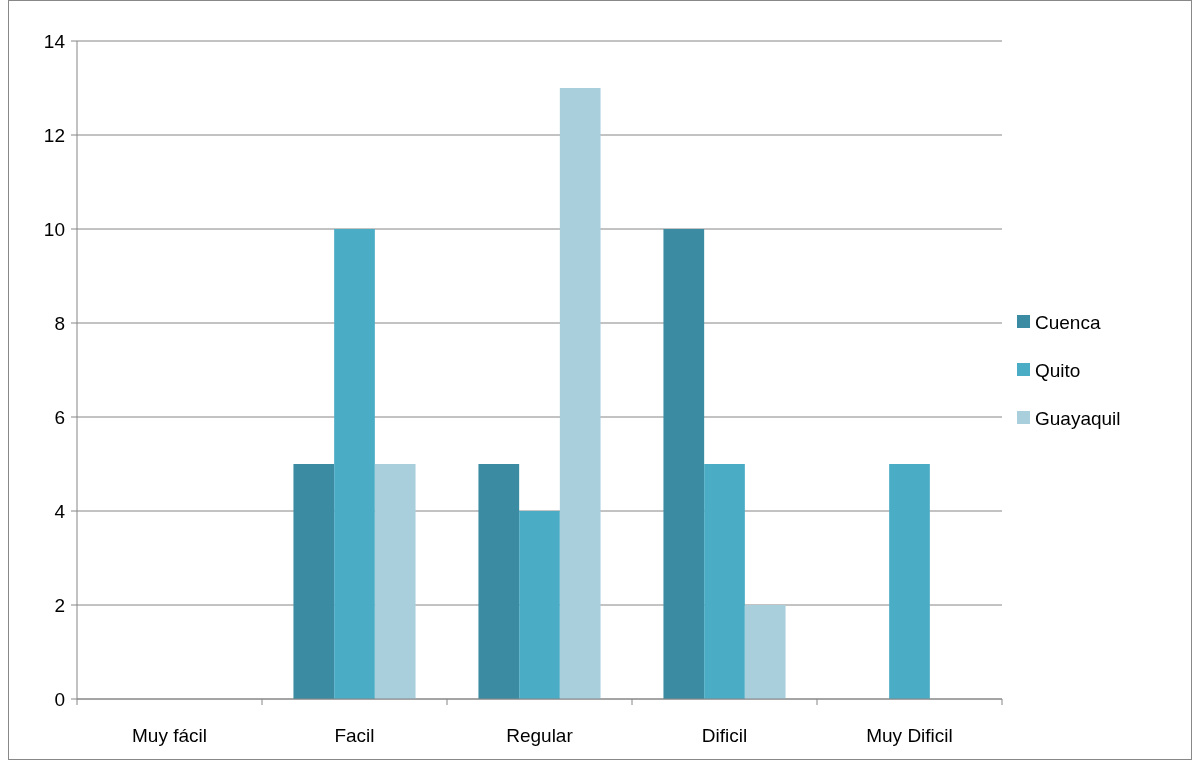 The width and height of the screenshot is (1192, 760). What do you see at coordinates (59, 417) in the screenshot?
I see `y-tick-label: 6` at bounding box center [59, 417].